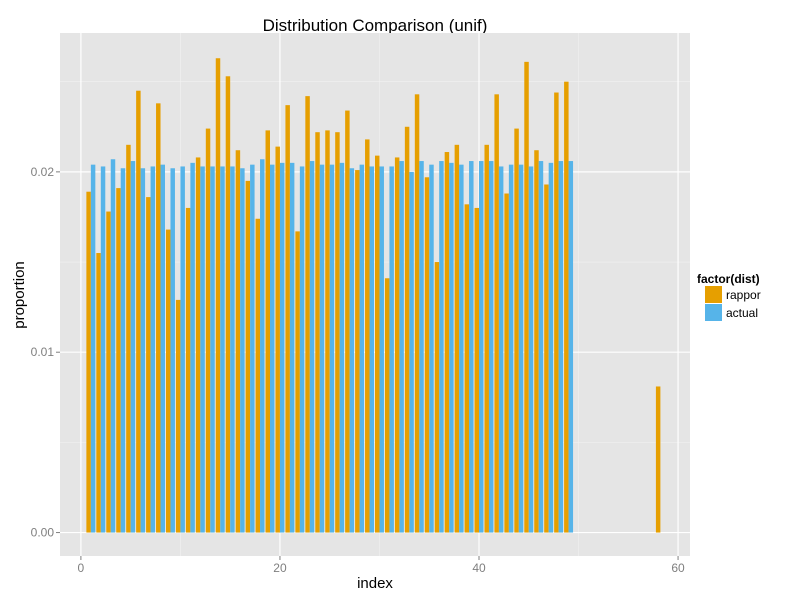  I want to click on y-axis-label: proportion, so click(19, 295).